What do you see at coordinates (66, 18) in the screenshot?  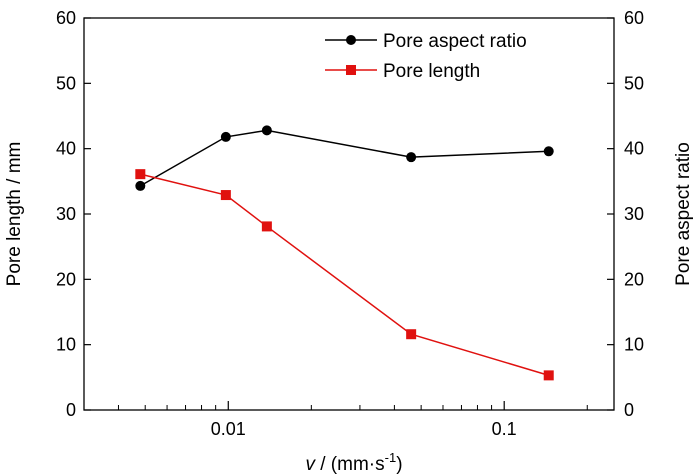 I see `y-left-tick-label: 60` at bounding box center [66, 18].